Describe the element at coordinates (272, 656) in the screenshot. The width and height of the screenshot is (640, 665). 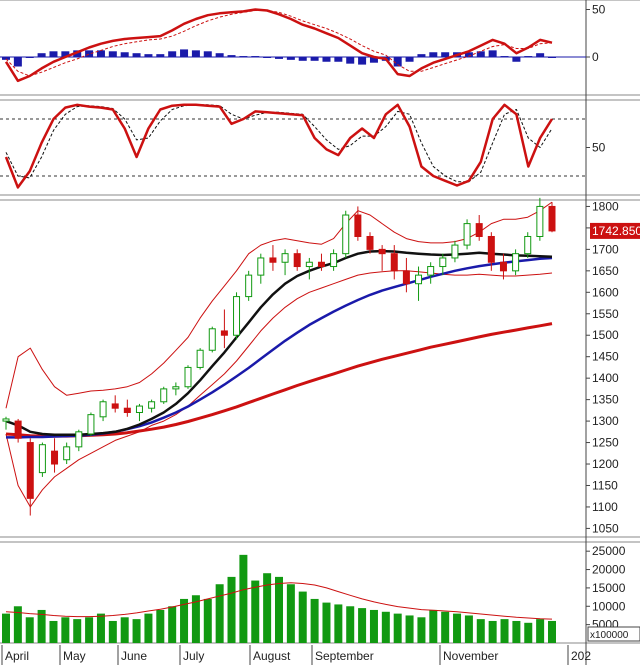
I see `month-label: August` at that location.